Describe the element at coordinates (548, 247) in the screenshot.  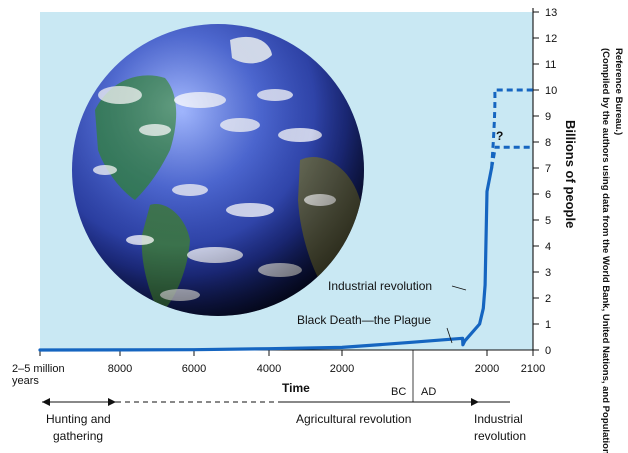
I see `y-tick-label: 4` at that location.